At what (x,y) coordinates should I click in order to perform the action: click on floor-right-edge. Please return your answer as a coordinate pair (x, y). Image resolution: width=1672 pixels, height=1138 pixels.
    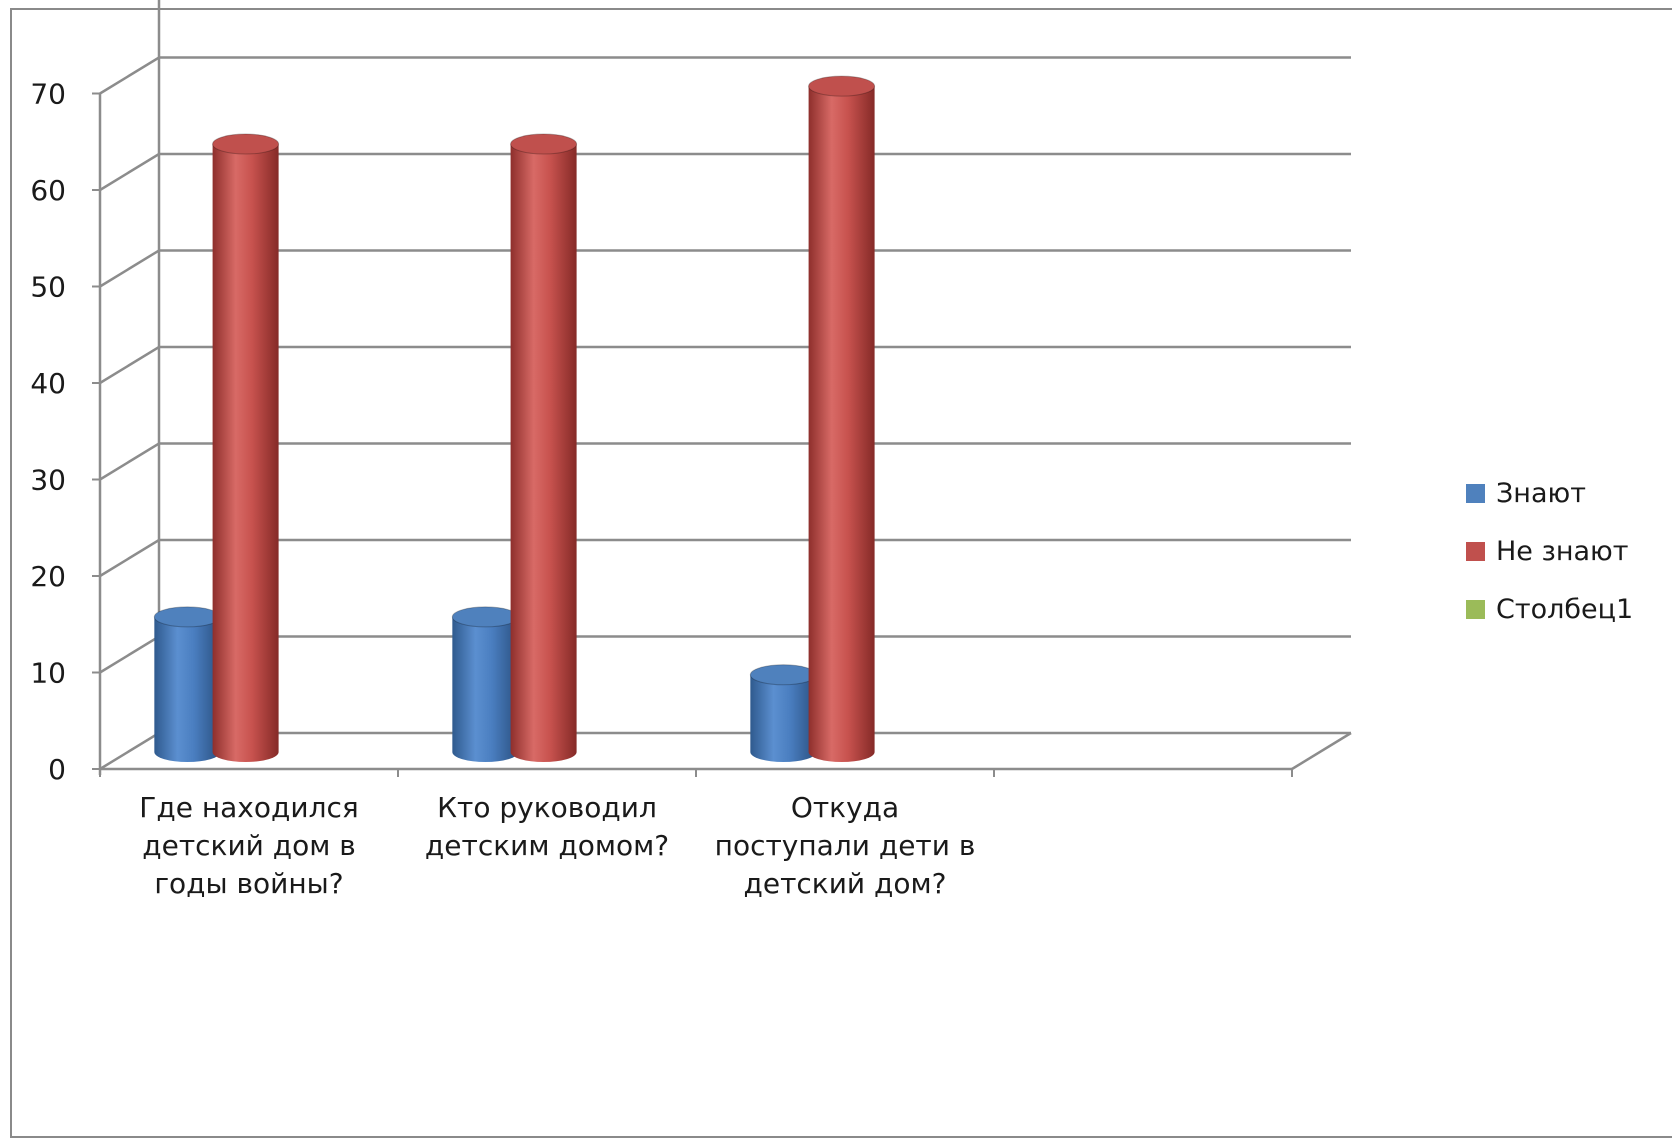
    Looking at the image, I should click on (1321, 751).